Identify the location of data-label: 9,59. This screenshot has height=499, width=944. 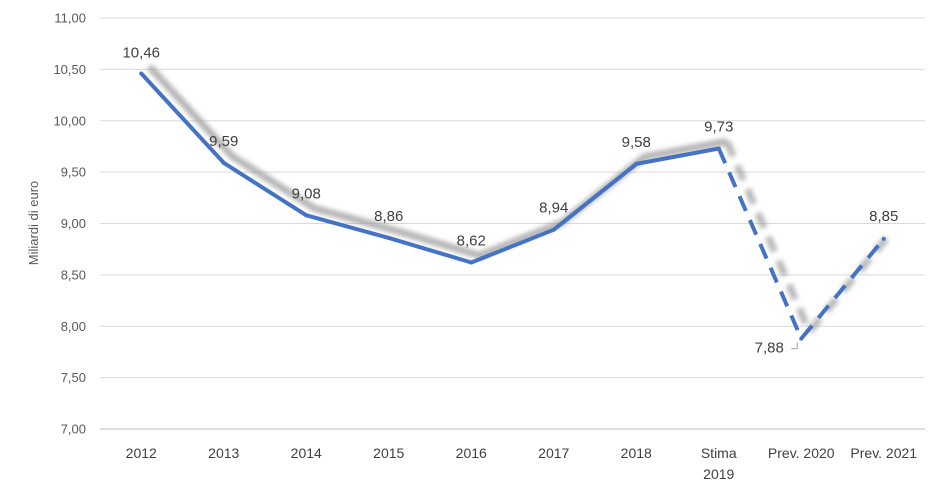
(223, 141).